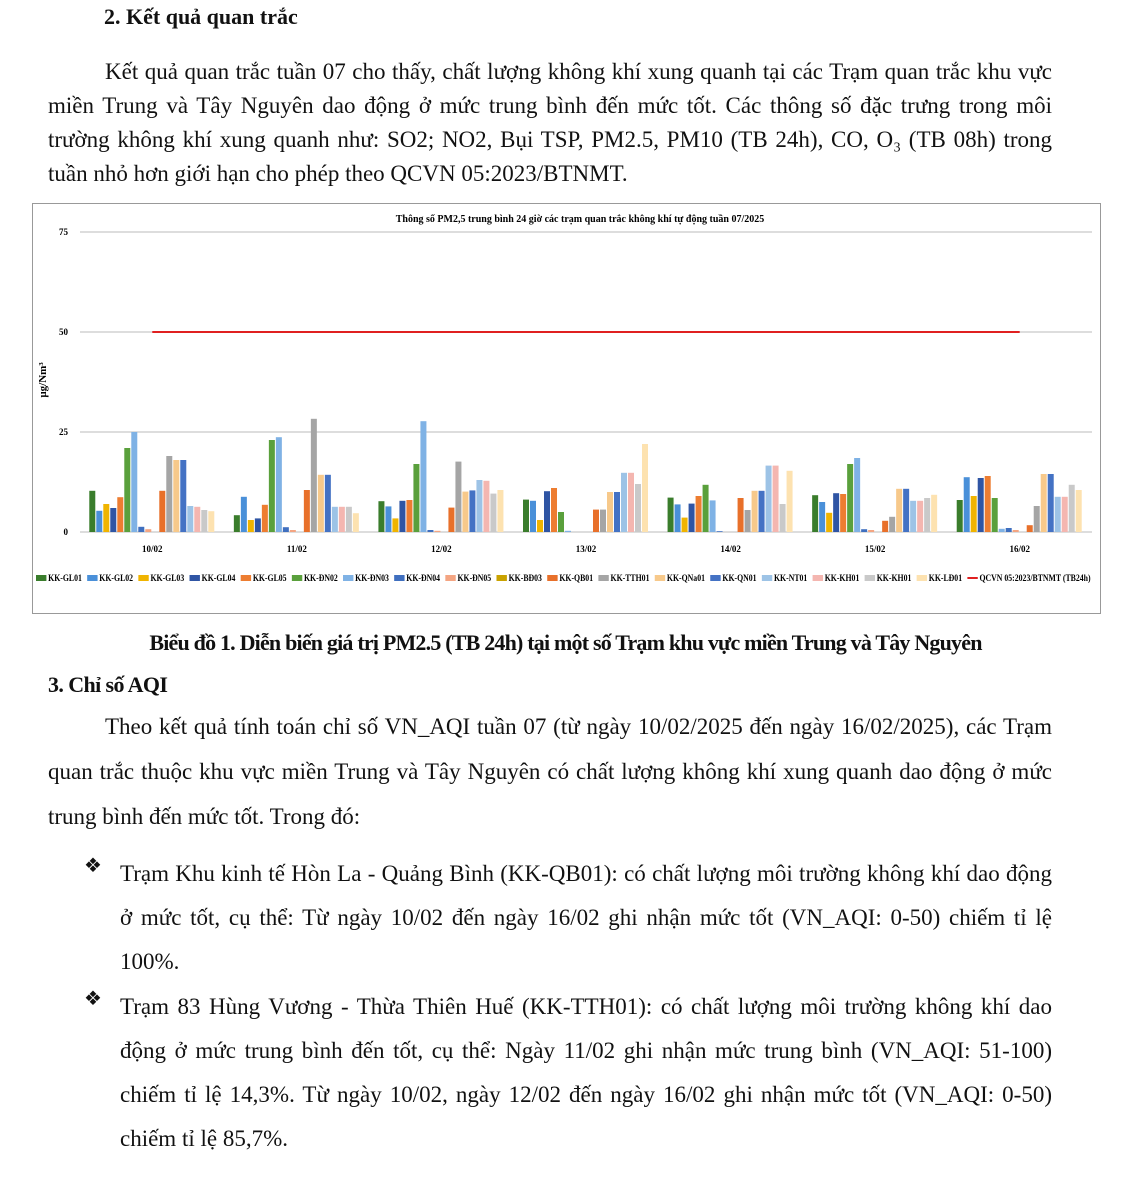 The image size is (1131, 1200). What do you see at coordinates (270, 577) in the screenshot?
I see `legend-label: KK-GL05` at bounding box center [270, 577].